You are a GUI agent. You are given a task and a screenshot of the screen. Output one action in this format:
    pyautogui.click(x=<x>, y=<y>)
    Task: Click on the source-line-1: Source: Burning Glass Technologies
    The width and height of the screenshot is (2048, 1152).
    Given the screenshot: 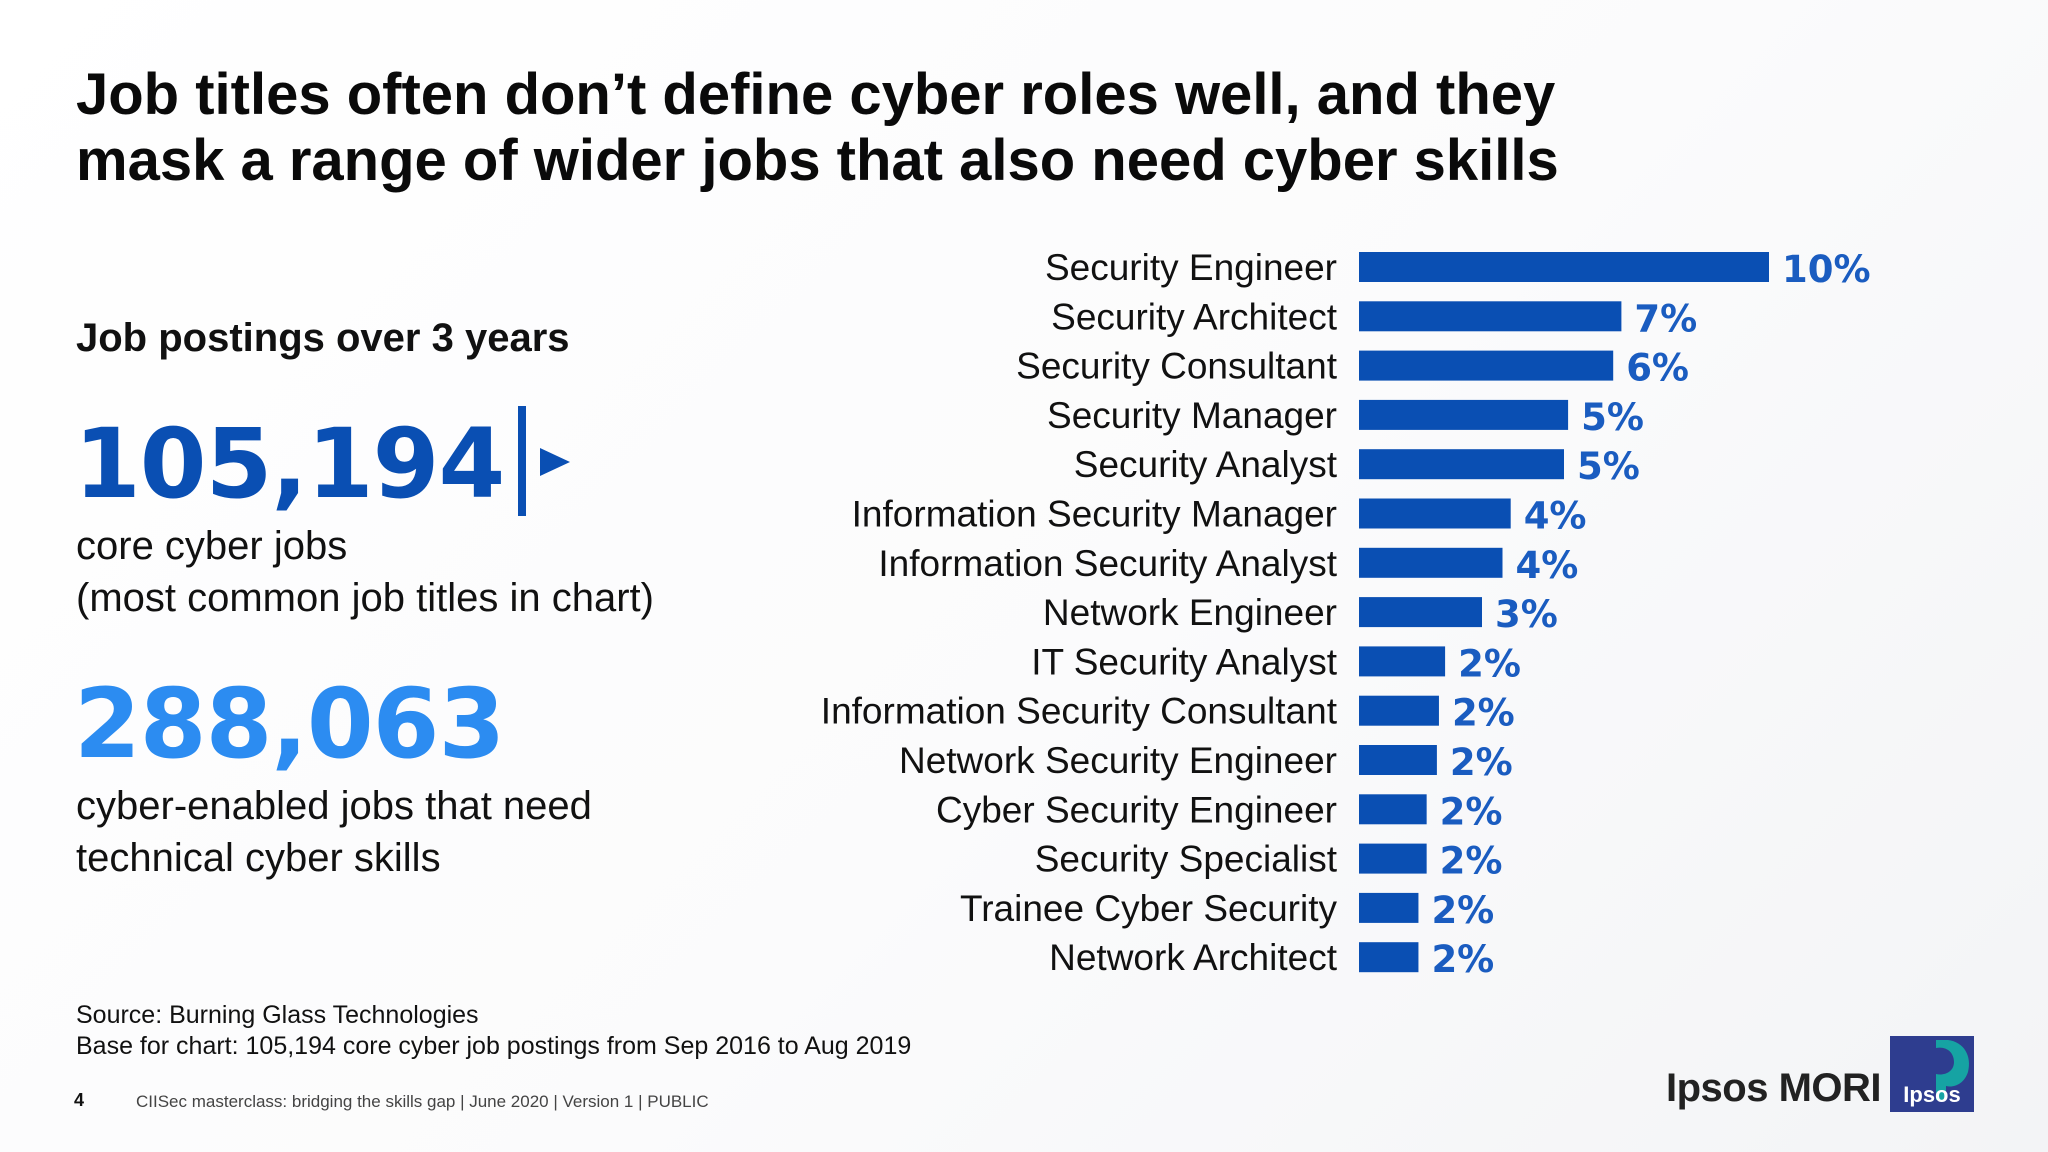 What is the action you would take?
    pyautogui.click(x=277, y=1015)
    